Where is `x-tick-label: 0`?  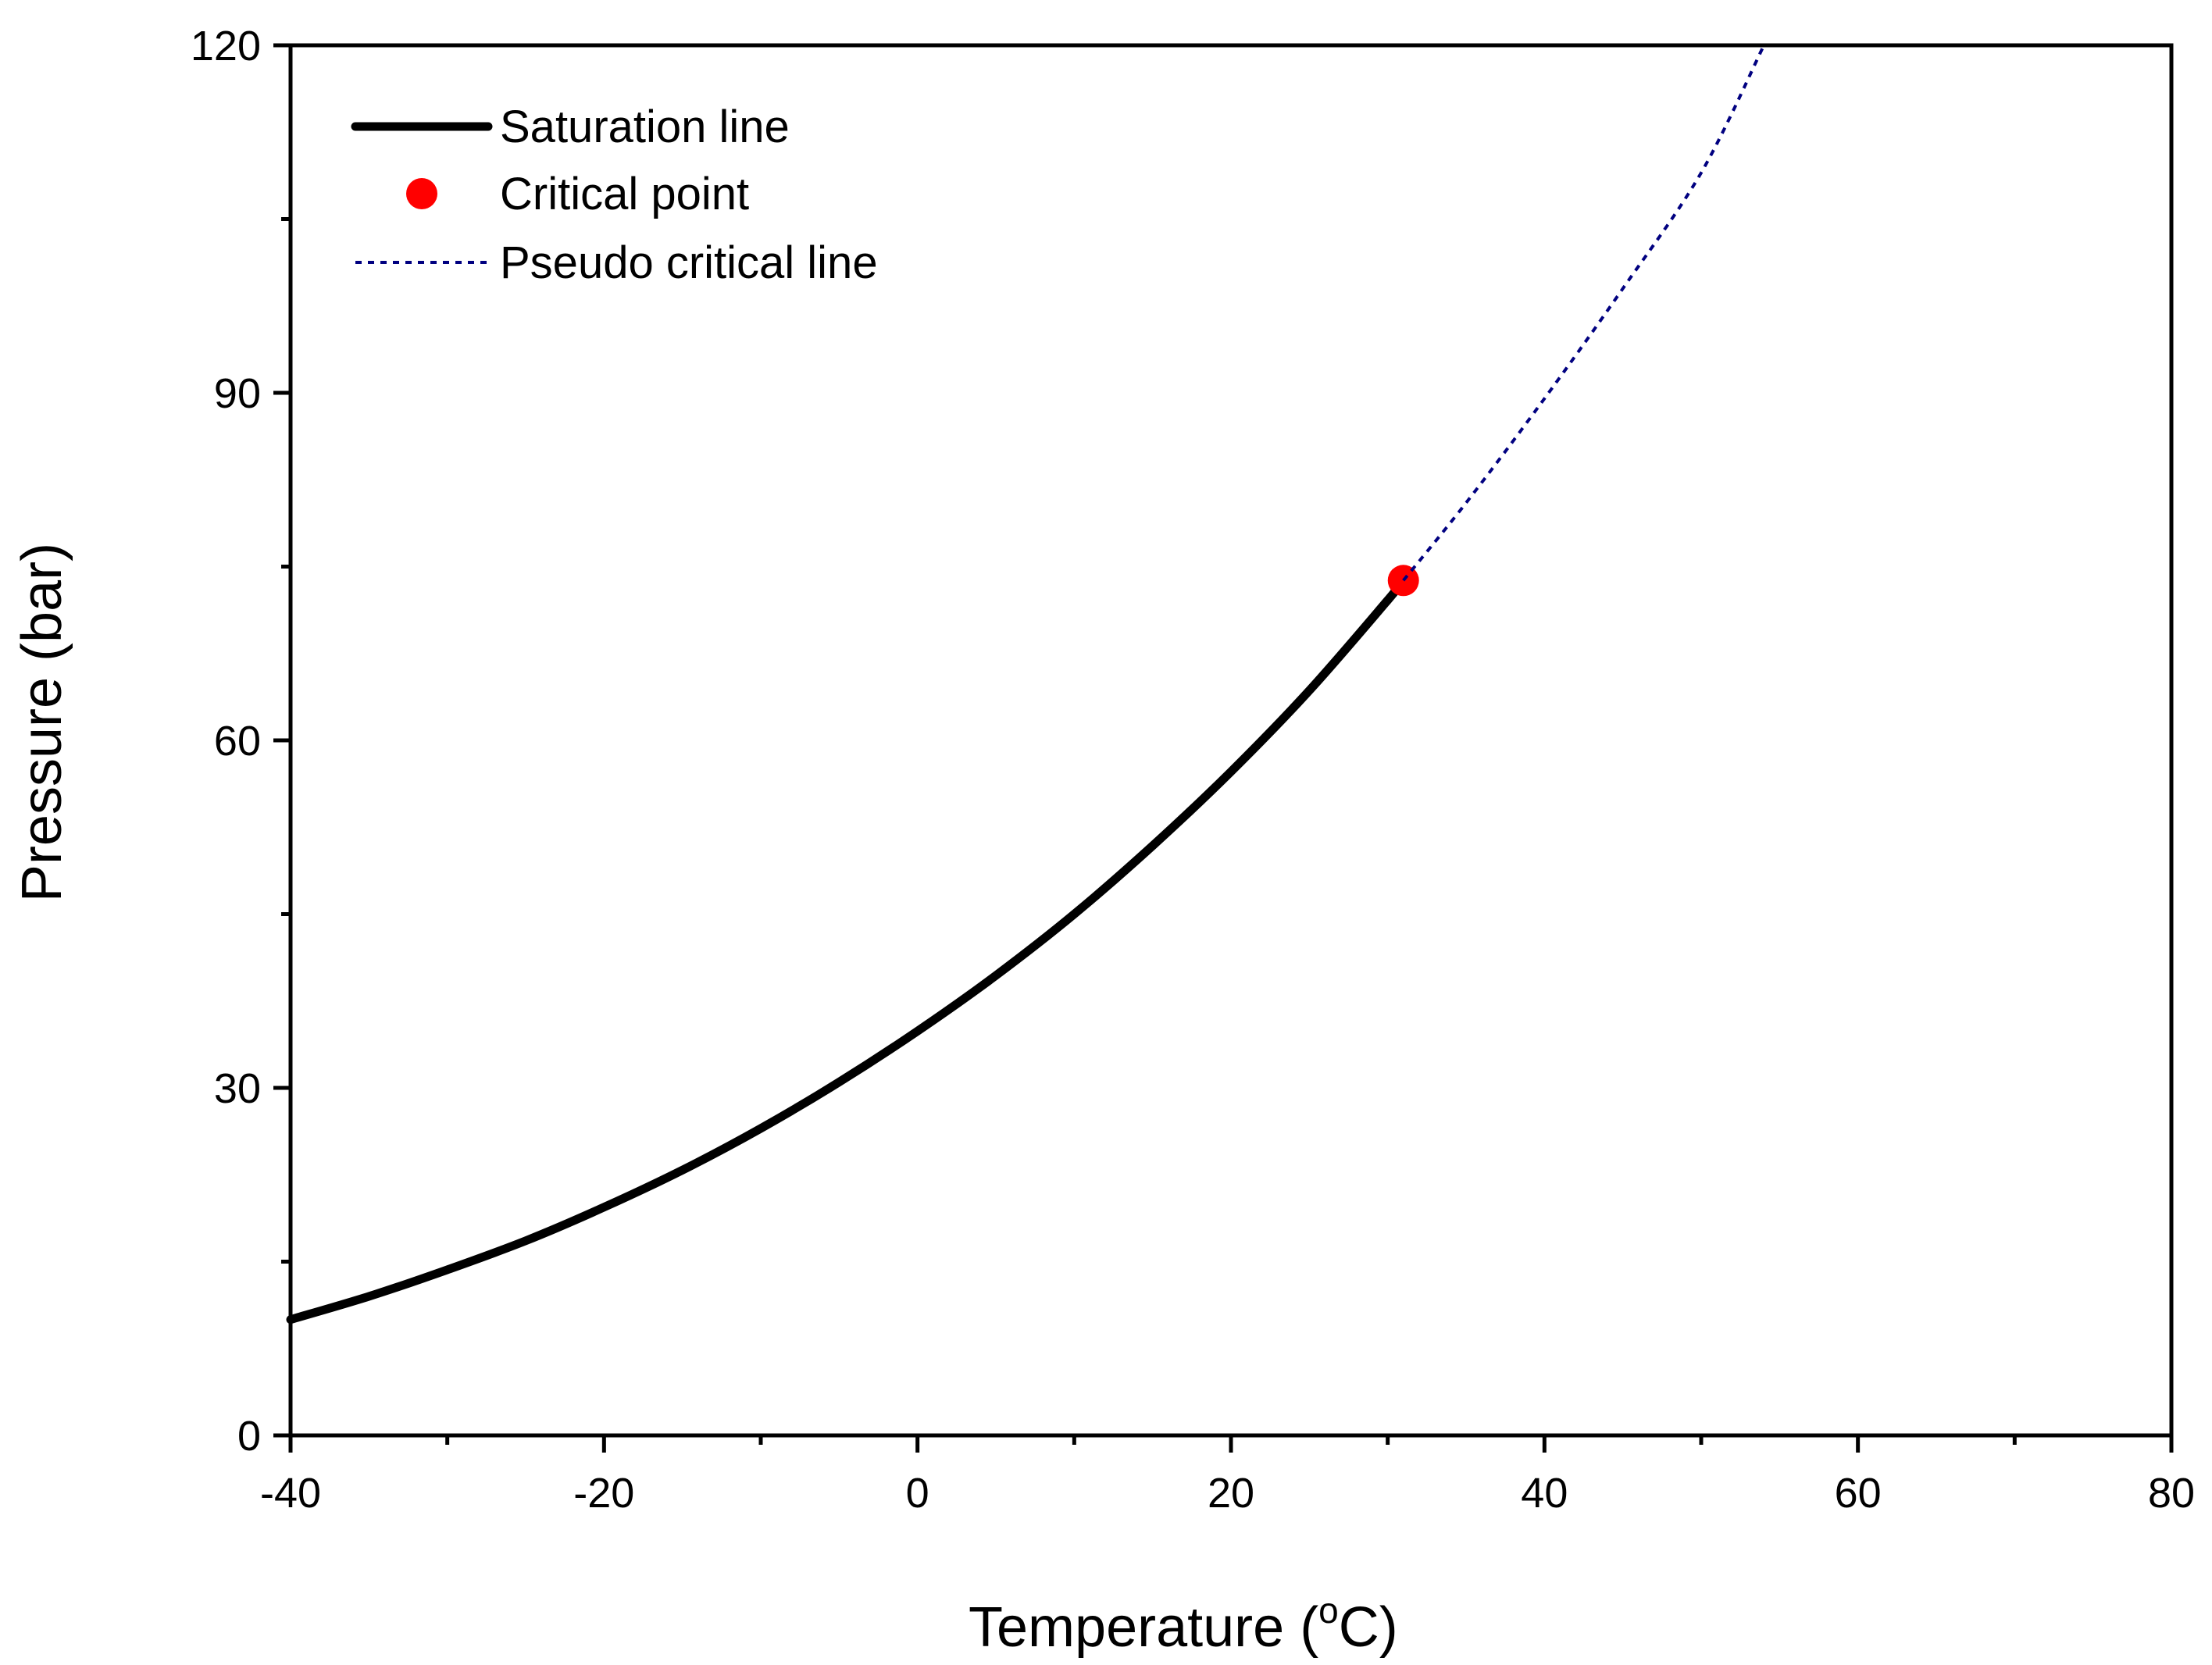 x-tick-label: 0 is located at coordinates (917, 1493).